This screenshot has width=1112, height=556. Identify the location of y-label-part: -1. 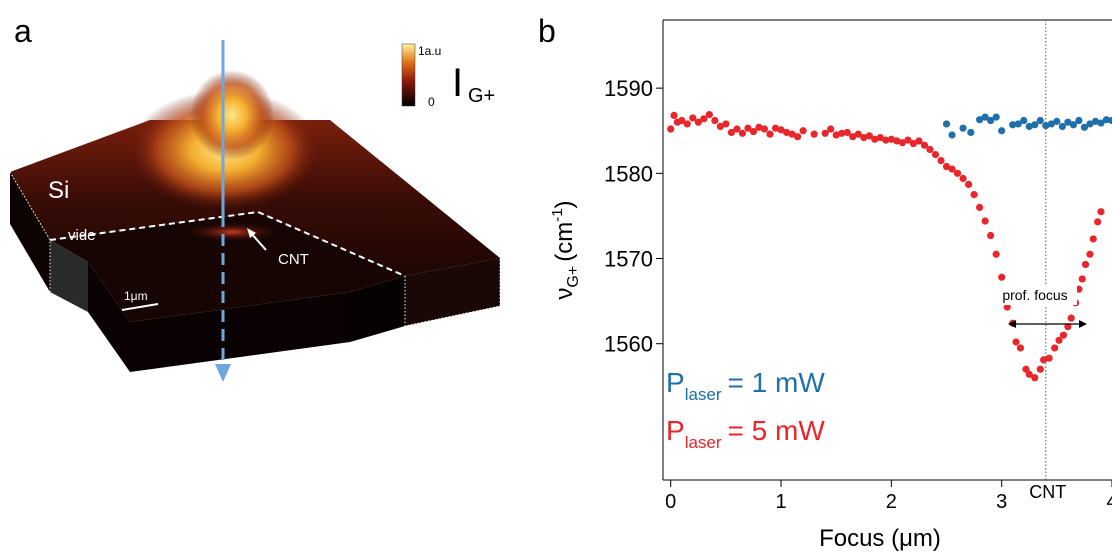
(557, 214).